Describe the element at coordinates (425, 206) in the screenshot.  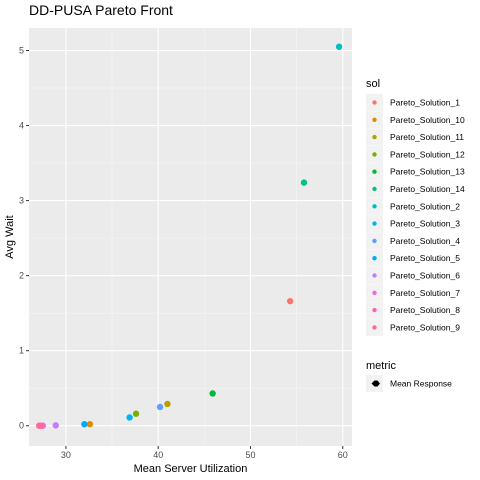
I see `legend-label: Pareto_Solution_2` at that location.